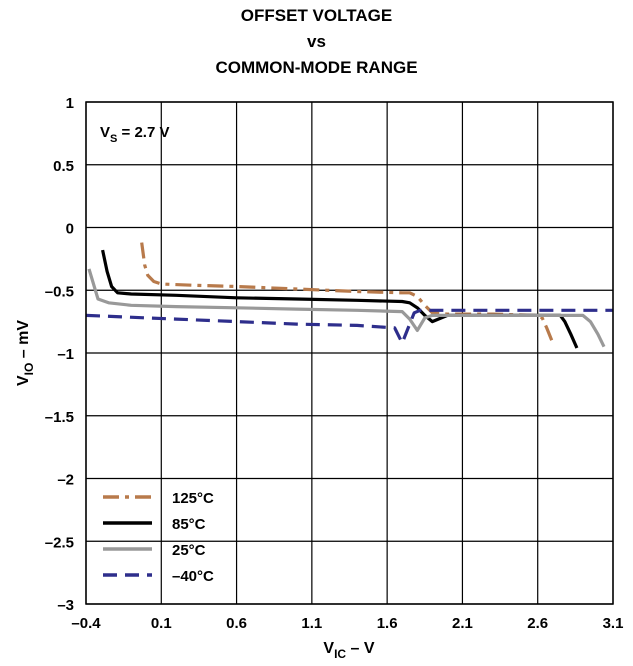 This screenshot has width=633, height=666. I want to click on title-line-3: COMMON-MODE RANGE, so click(316, 67).